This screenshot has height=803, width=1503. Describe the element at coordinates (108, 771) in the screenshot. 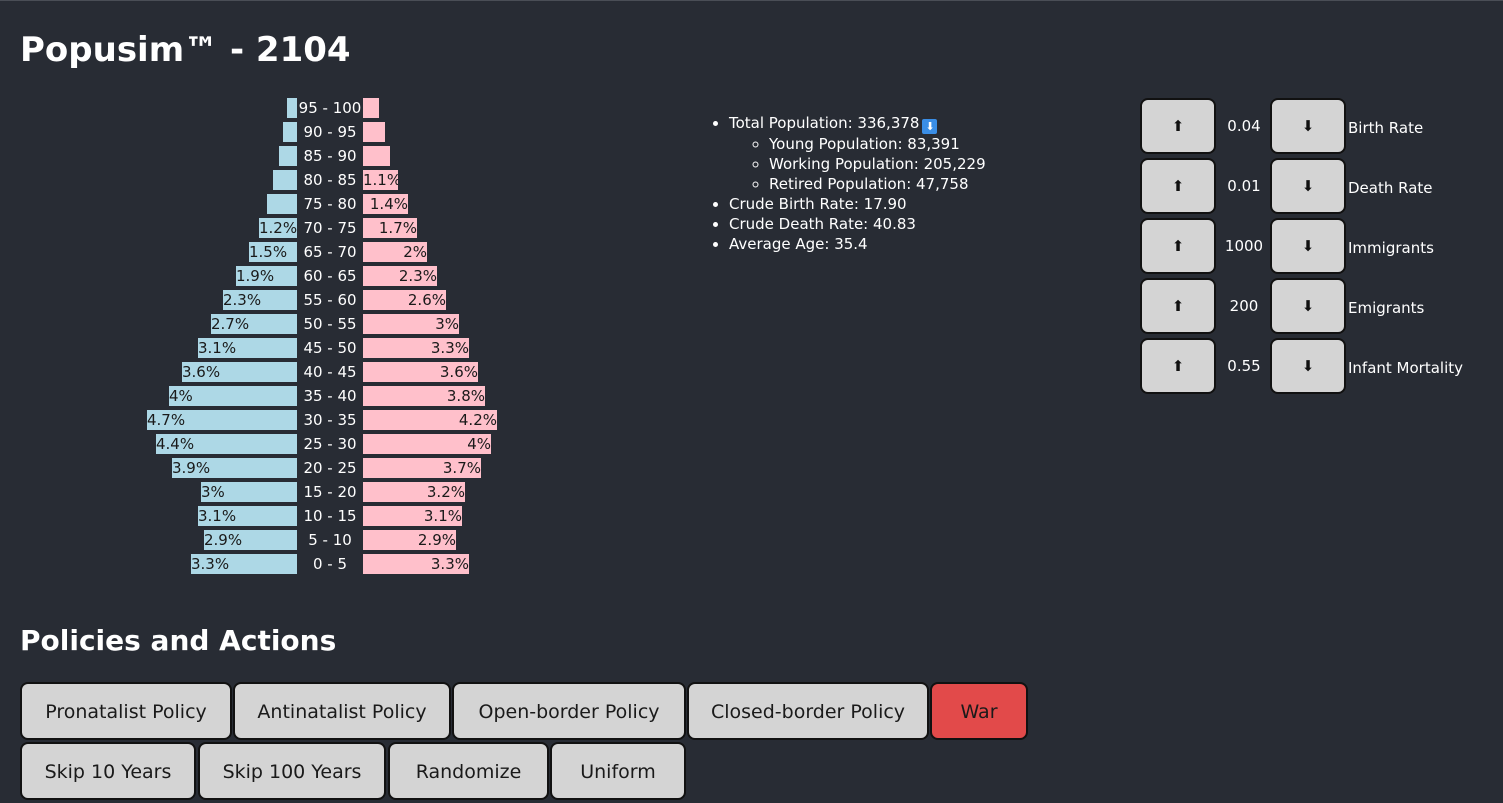

I see `skip-10-years-button: Skip 10 Years` at that location.